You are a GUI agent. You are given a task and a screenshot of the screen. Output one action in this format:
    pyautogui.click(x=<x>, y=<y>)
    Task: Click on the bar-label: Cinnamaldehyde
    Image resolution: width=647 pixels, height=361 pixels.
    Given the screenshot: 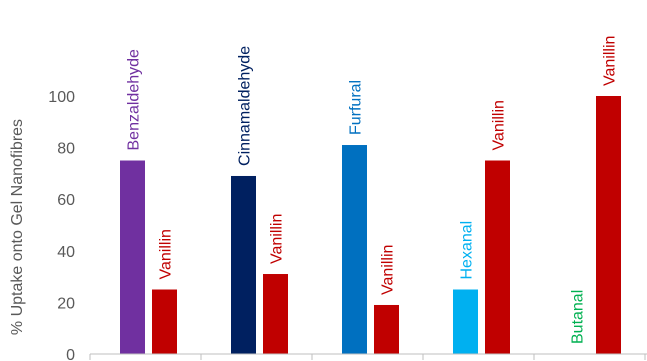 What is the action you would take?
    pyautogui.click(x=245, y=106)
    